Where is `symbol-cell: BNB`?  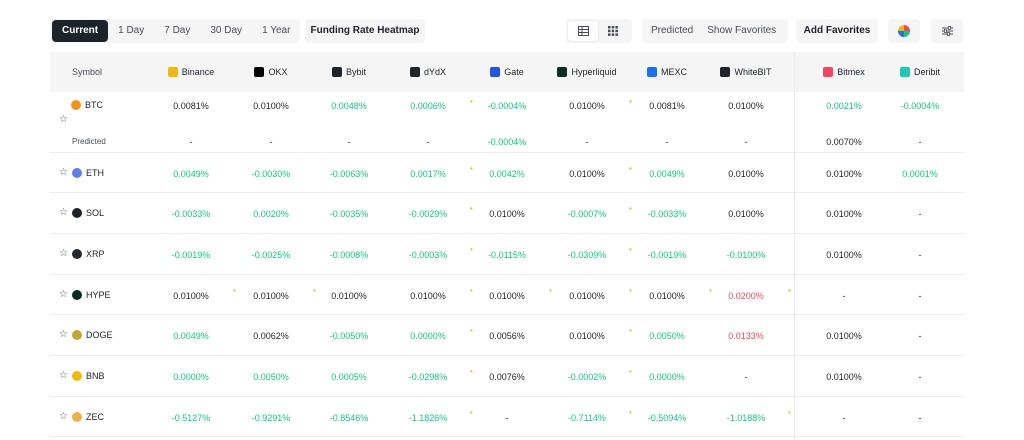
symbol-cell: BNB is located at coordinates (88, 376).